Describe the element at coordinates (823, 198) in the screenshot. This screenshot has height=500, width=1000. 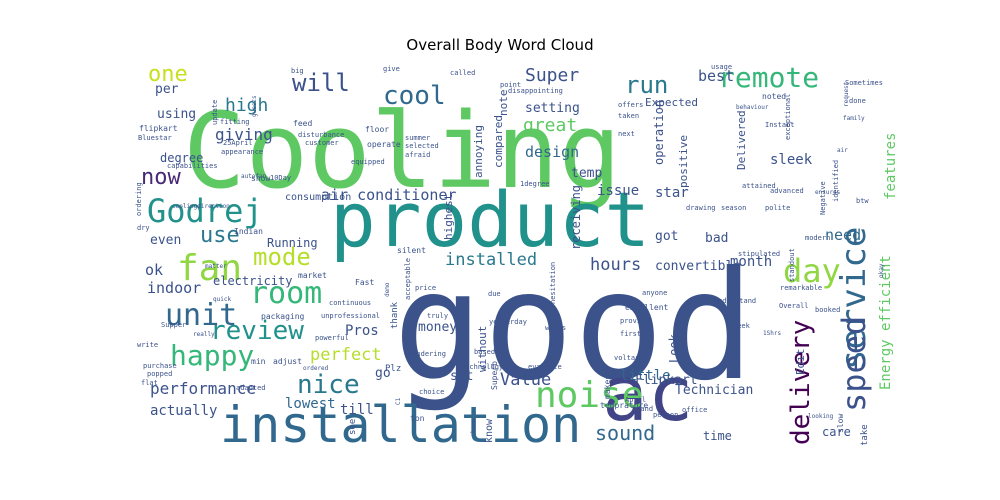
I see `cloud-word-negative: Negative` at that location.